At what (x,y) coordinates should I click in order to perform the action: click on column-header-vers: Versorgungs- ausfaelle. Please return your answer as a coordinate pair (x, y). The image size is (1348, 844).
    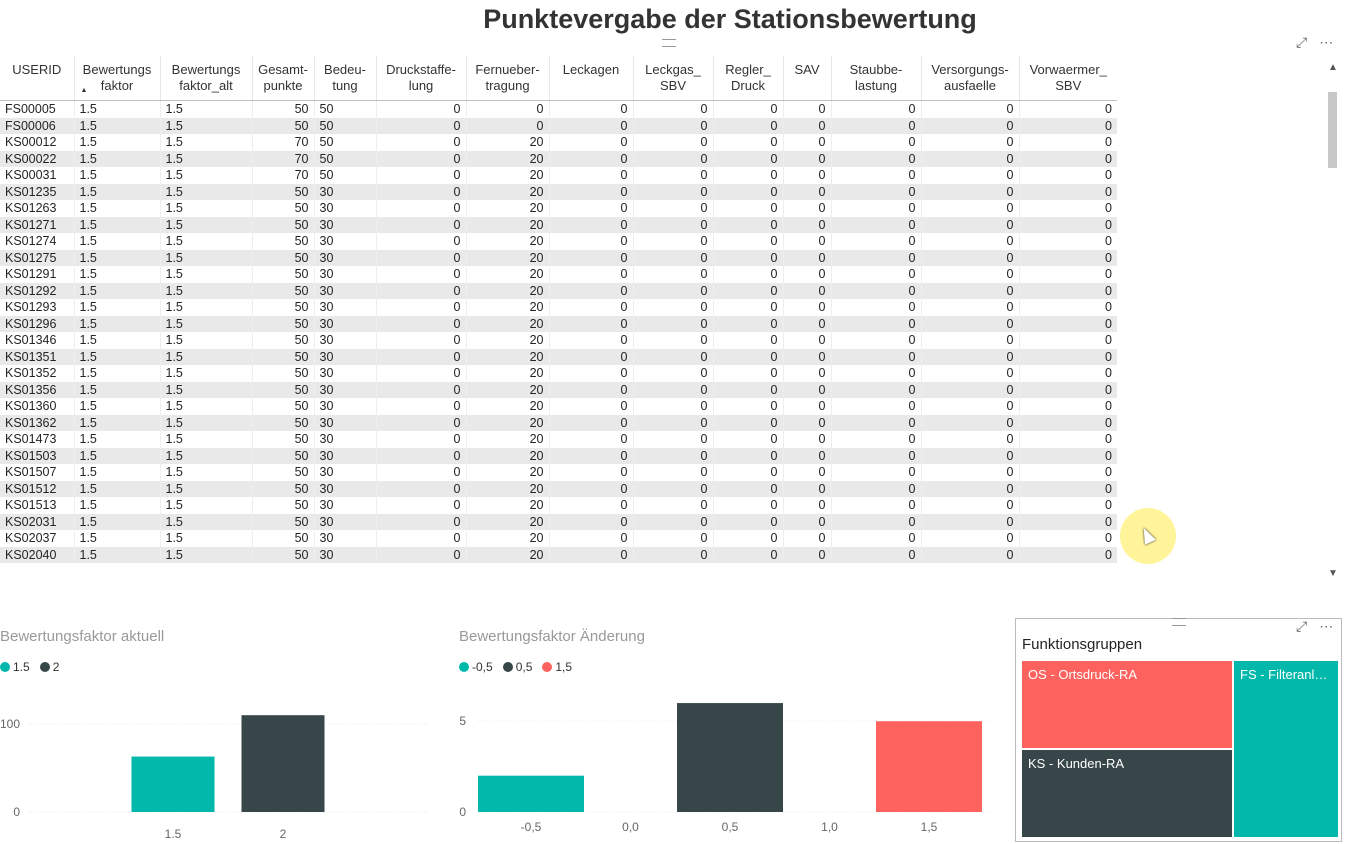
    Looking at the image, I should click on (969, 78).